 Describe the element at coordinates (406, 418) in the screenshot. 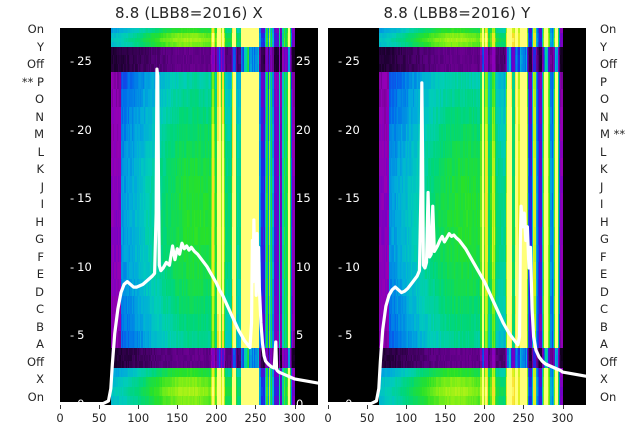

I see `x-tick-label-y-100: 100` at that location.